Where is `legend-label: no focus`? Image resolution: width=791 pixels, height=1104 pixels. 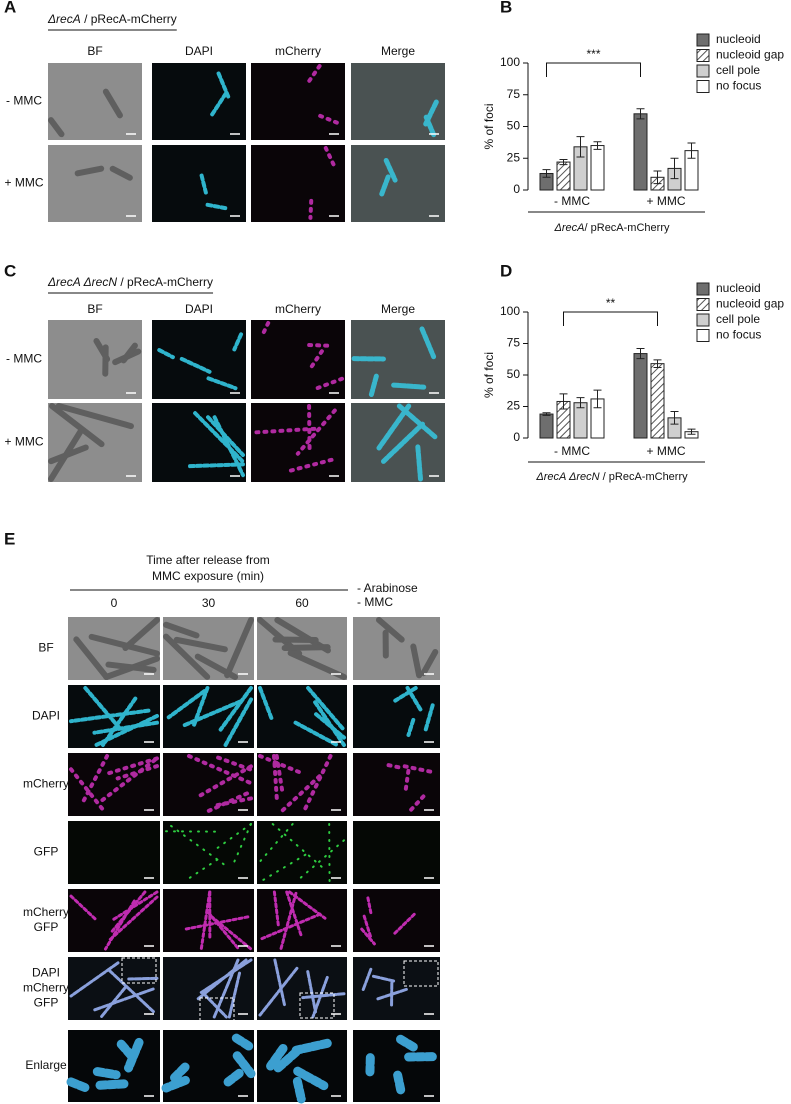
legend-label: no focus is located at coordinates (738, 86).